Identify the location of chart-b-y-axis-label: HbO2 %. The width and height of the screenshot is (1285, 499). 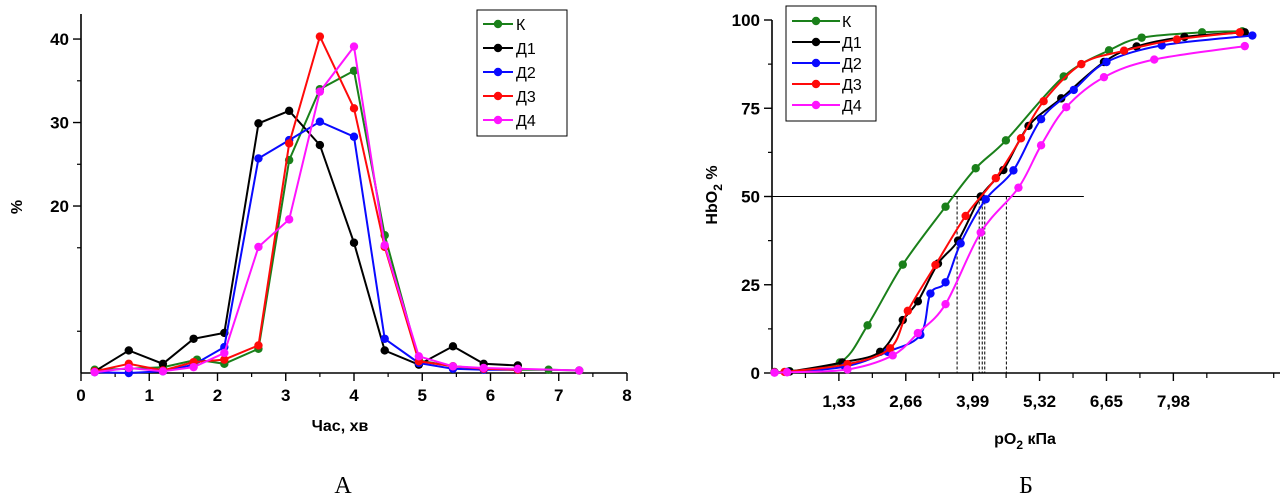
(714, 194).